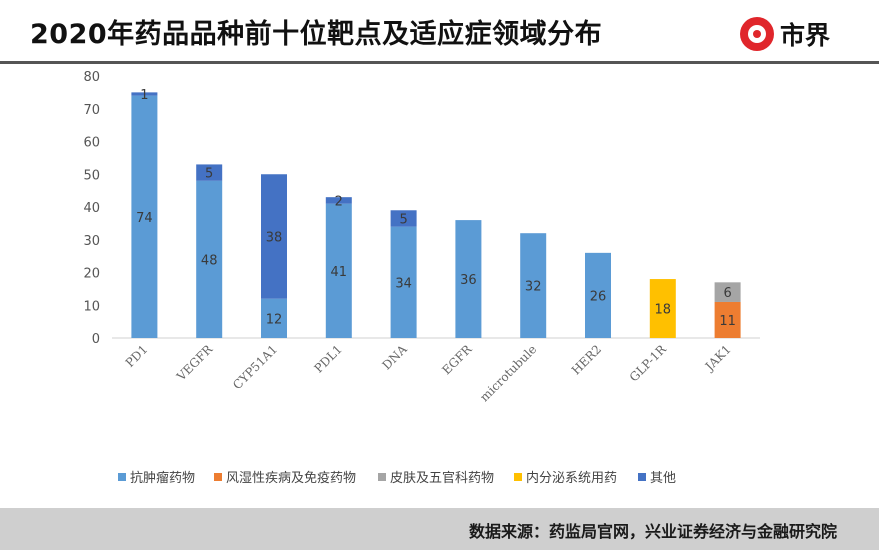  I want to click on x-tick-label: PDL1, so click(327, 358).